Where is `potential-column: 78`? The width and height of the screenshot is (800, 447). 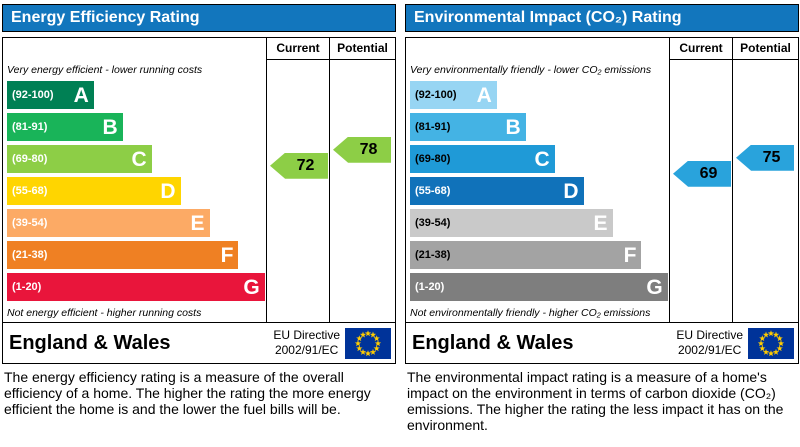 potential-column: 78 is located at coordinates (362, 191).